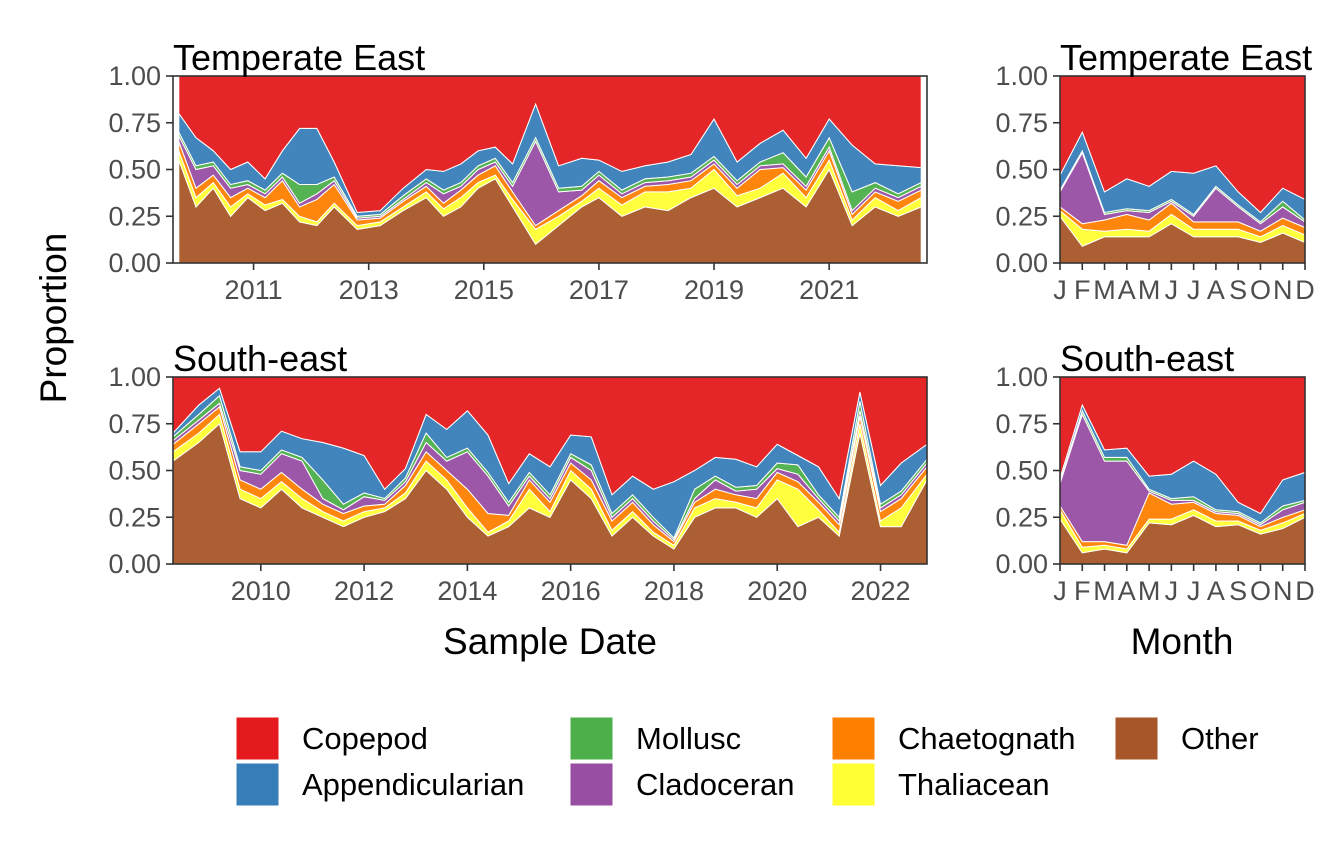 This screenshot has height=865, width=1344. Describe the element at coordinates (974, 784) in the screenshot. I see `legend-label: Thaliacean` at that location.